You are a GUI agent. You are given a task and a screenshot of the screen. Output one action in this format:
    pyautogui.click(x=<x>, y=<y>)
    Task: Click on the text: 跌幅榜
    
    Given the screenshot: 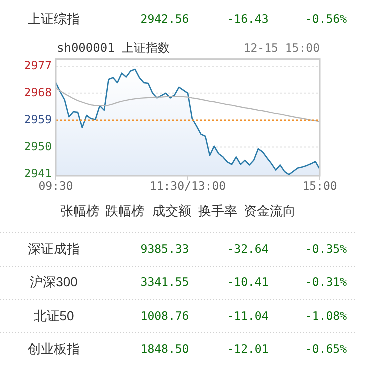 What is the action you would take?
    pyautogui.click(x=125, y=210)
    